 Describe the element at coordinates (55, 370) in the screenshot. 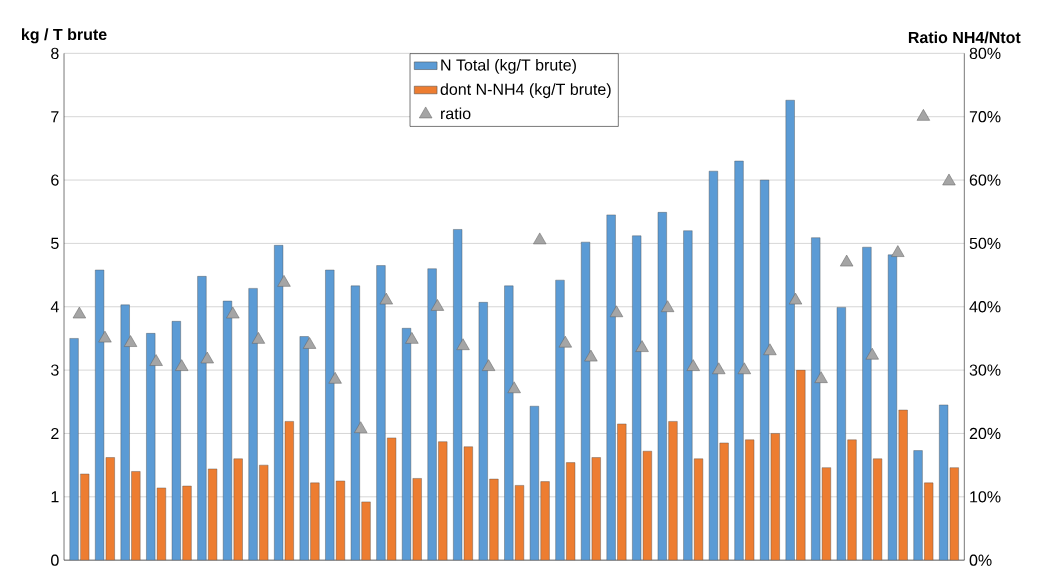

I see `y-tick-label: 3` at that location.